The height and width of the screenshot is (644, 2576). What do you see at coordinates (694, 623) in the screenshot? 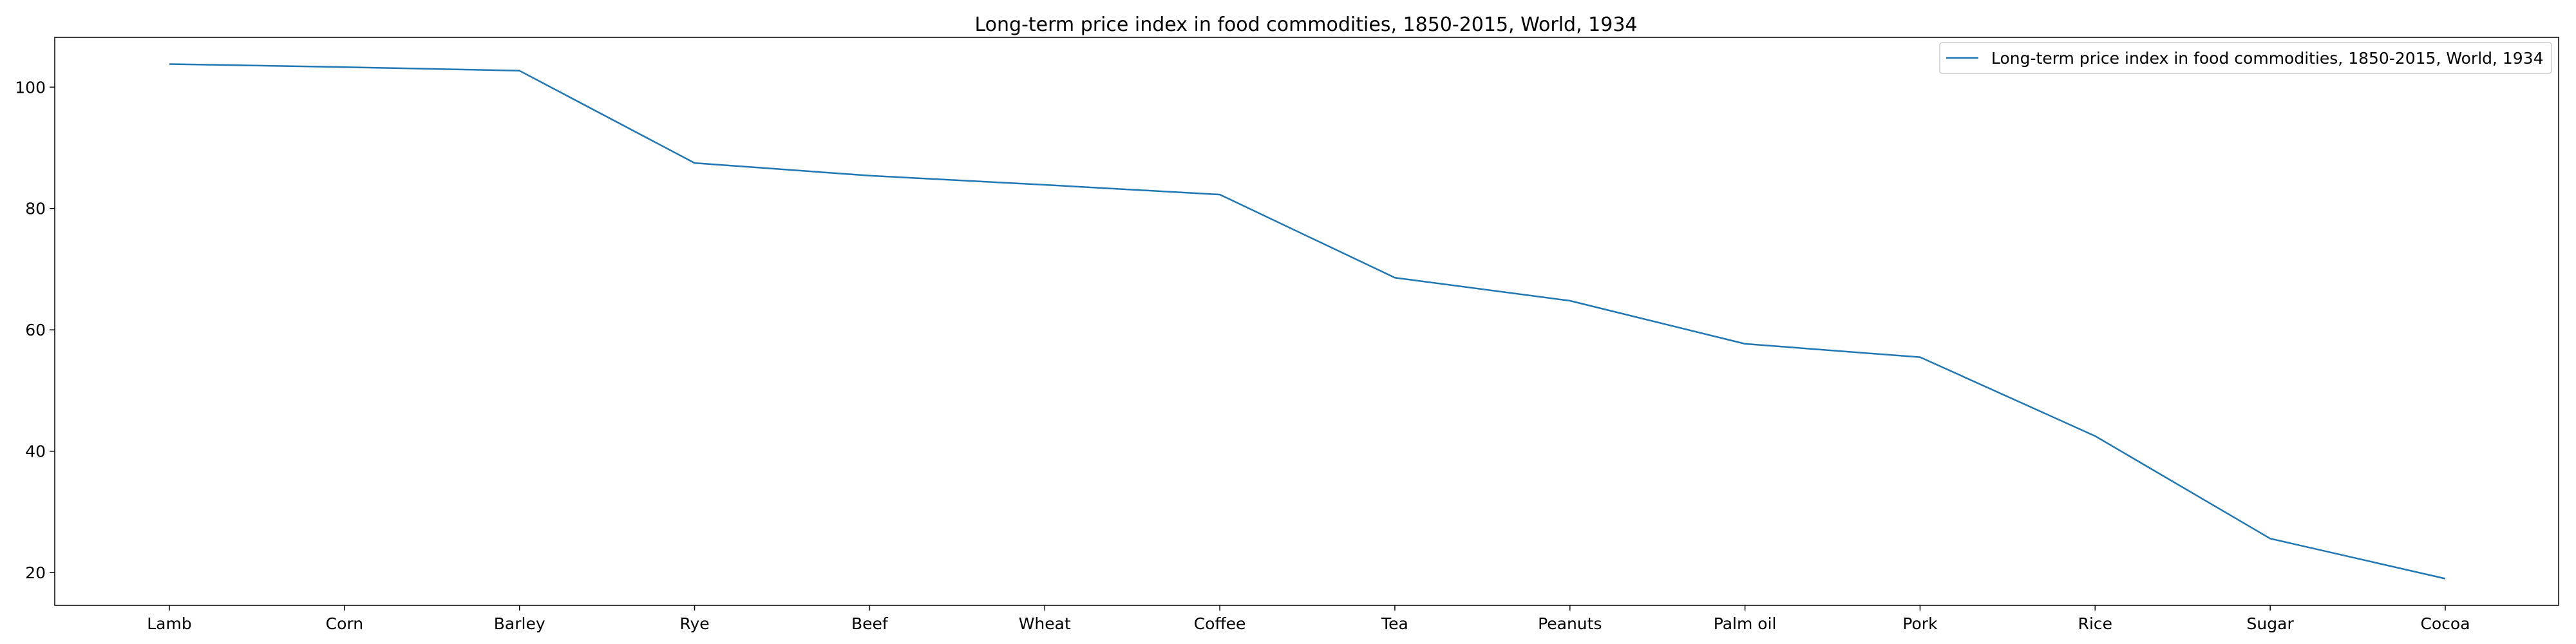
I see `x-tick-label: Rye` at bounding box center [694, 623].